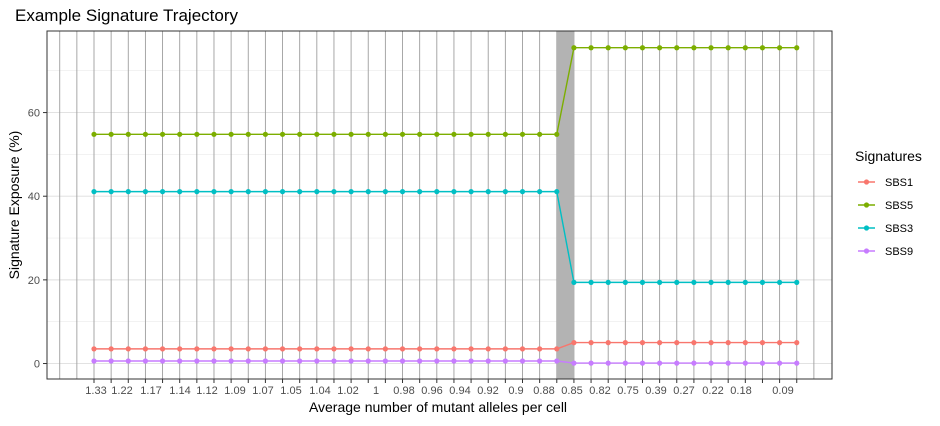 The height and width of the screenshot is (426, 940). Describe the element at coordinates (445, 345) in the screenshot. I see `series-line-sbs1` at that location.